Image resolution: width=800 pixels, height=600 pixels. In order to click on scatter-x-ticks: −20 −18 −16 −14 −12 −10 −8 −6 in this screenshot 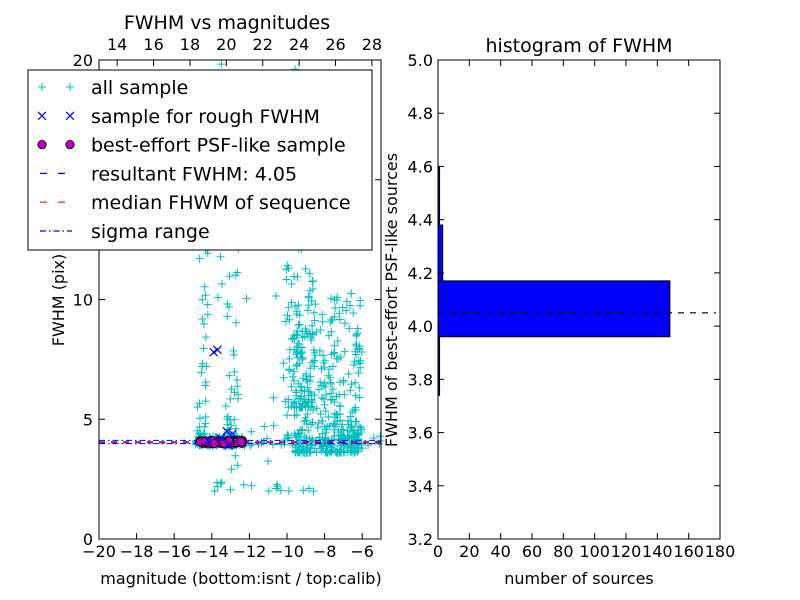, I will do `click(228, 547)`.